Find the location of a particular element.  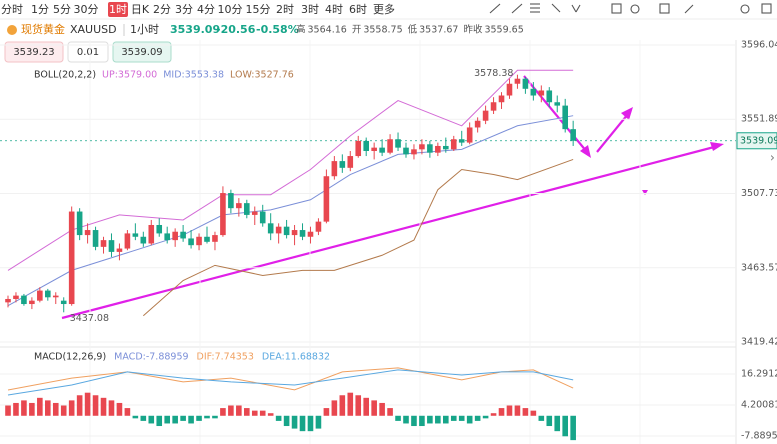

sell-box is located at coordinates (34, 52).